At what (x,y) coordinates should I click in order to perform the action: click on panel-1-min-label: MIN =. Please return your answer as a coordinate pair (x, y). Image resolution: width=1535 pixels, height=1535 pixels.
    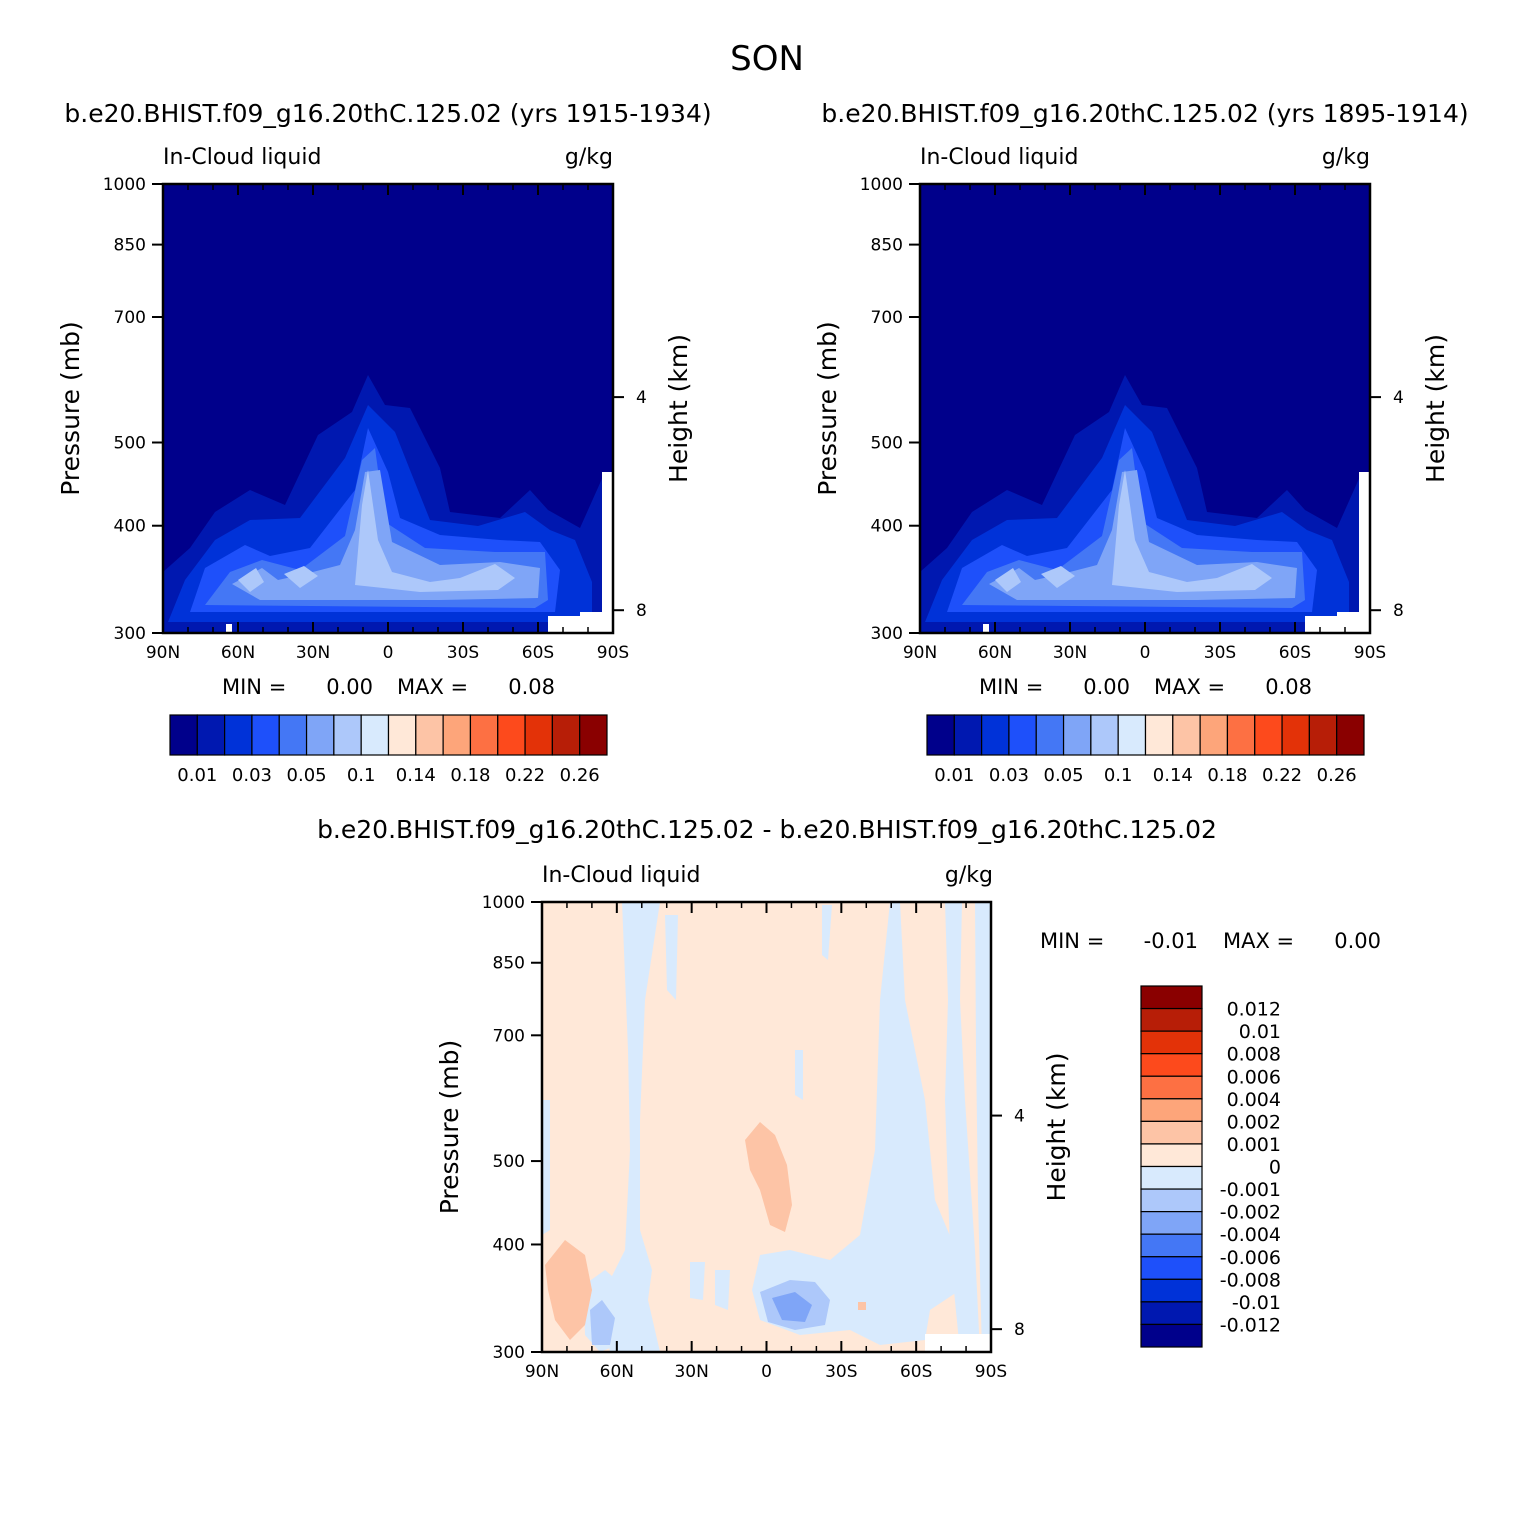
    Looking at the image, I should click on (254, 687).